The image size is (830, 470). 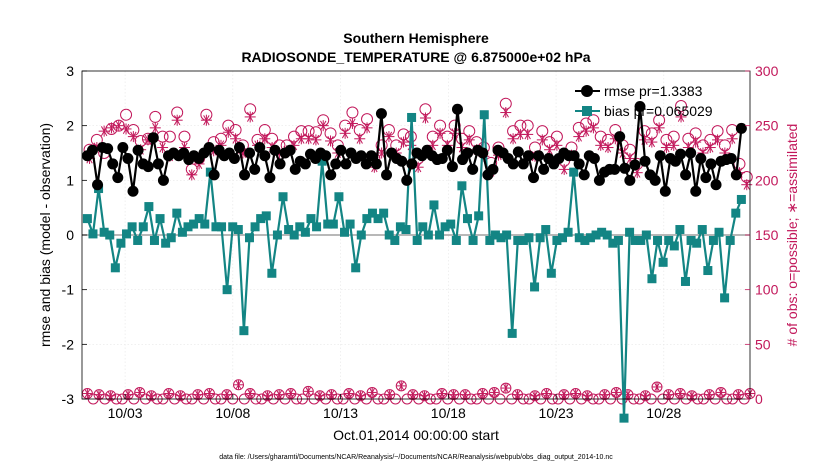 What do you see at coordinates (68, 399) in the screenshot?
I see `left-tick-label: -3` at bounding box center [68, 399].